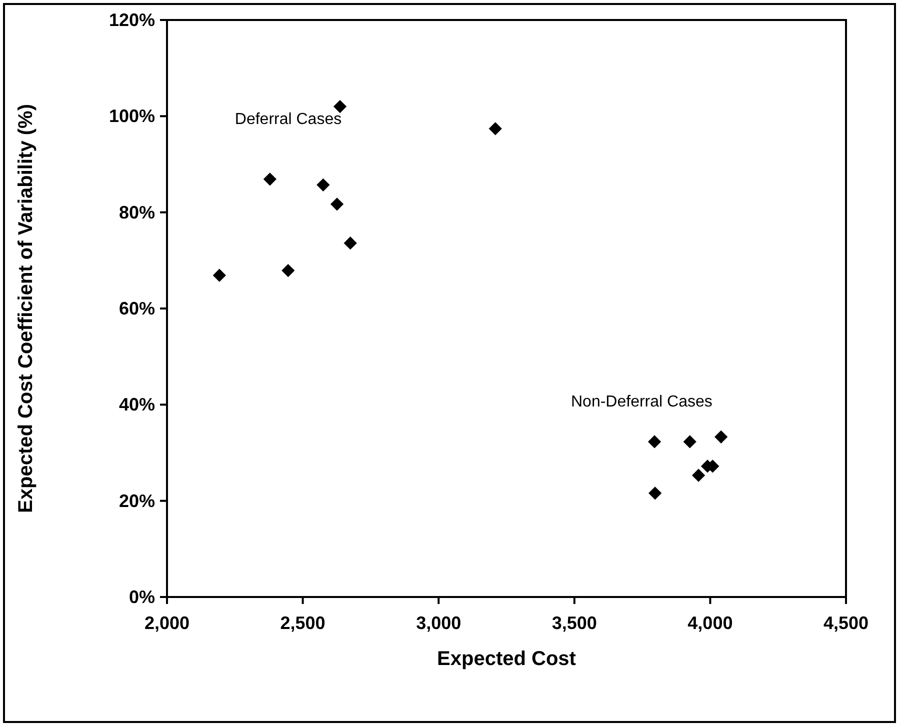 This screenshot has width=900, height=727. I want to click on y-axis-title: Expected Cost Coefficient of Variability (%), so click(26, 308).